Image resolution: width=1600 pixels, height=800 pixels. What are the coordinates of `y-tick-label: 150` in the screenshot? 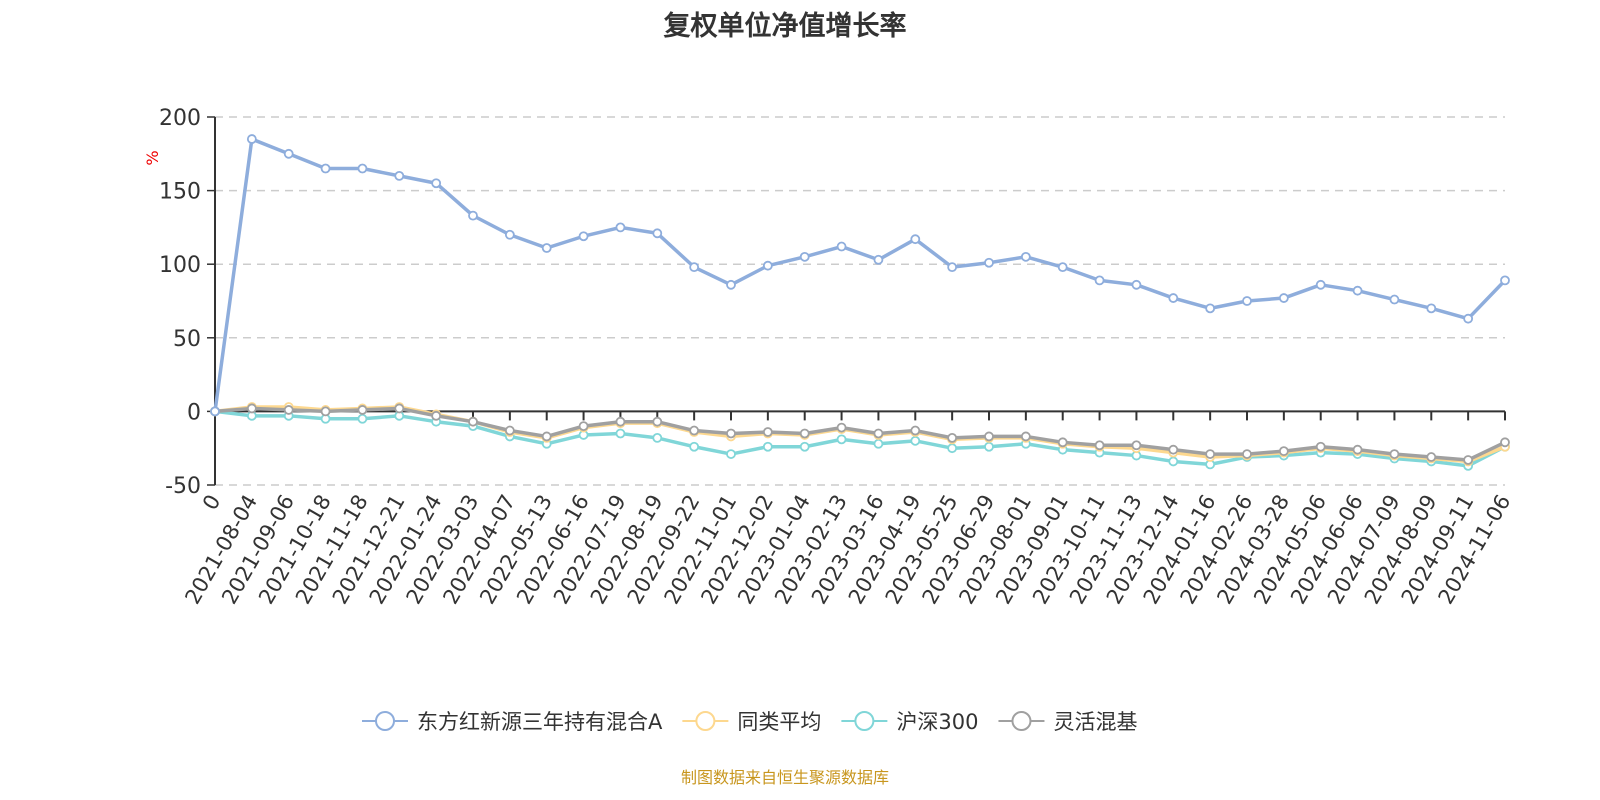 It's located at (180, 192).